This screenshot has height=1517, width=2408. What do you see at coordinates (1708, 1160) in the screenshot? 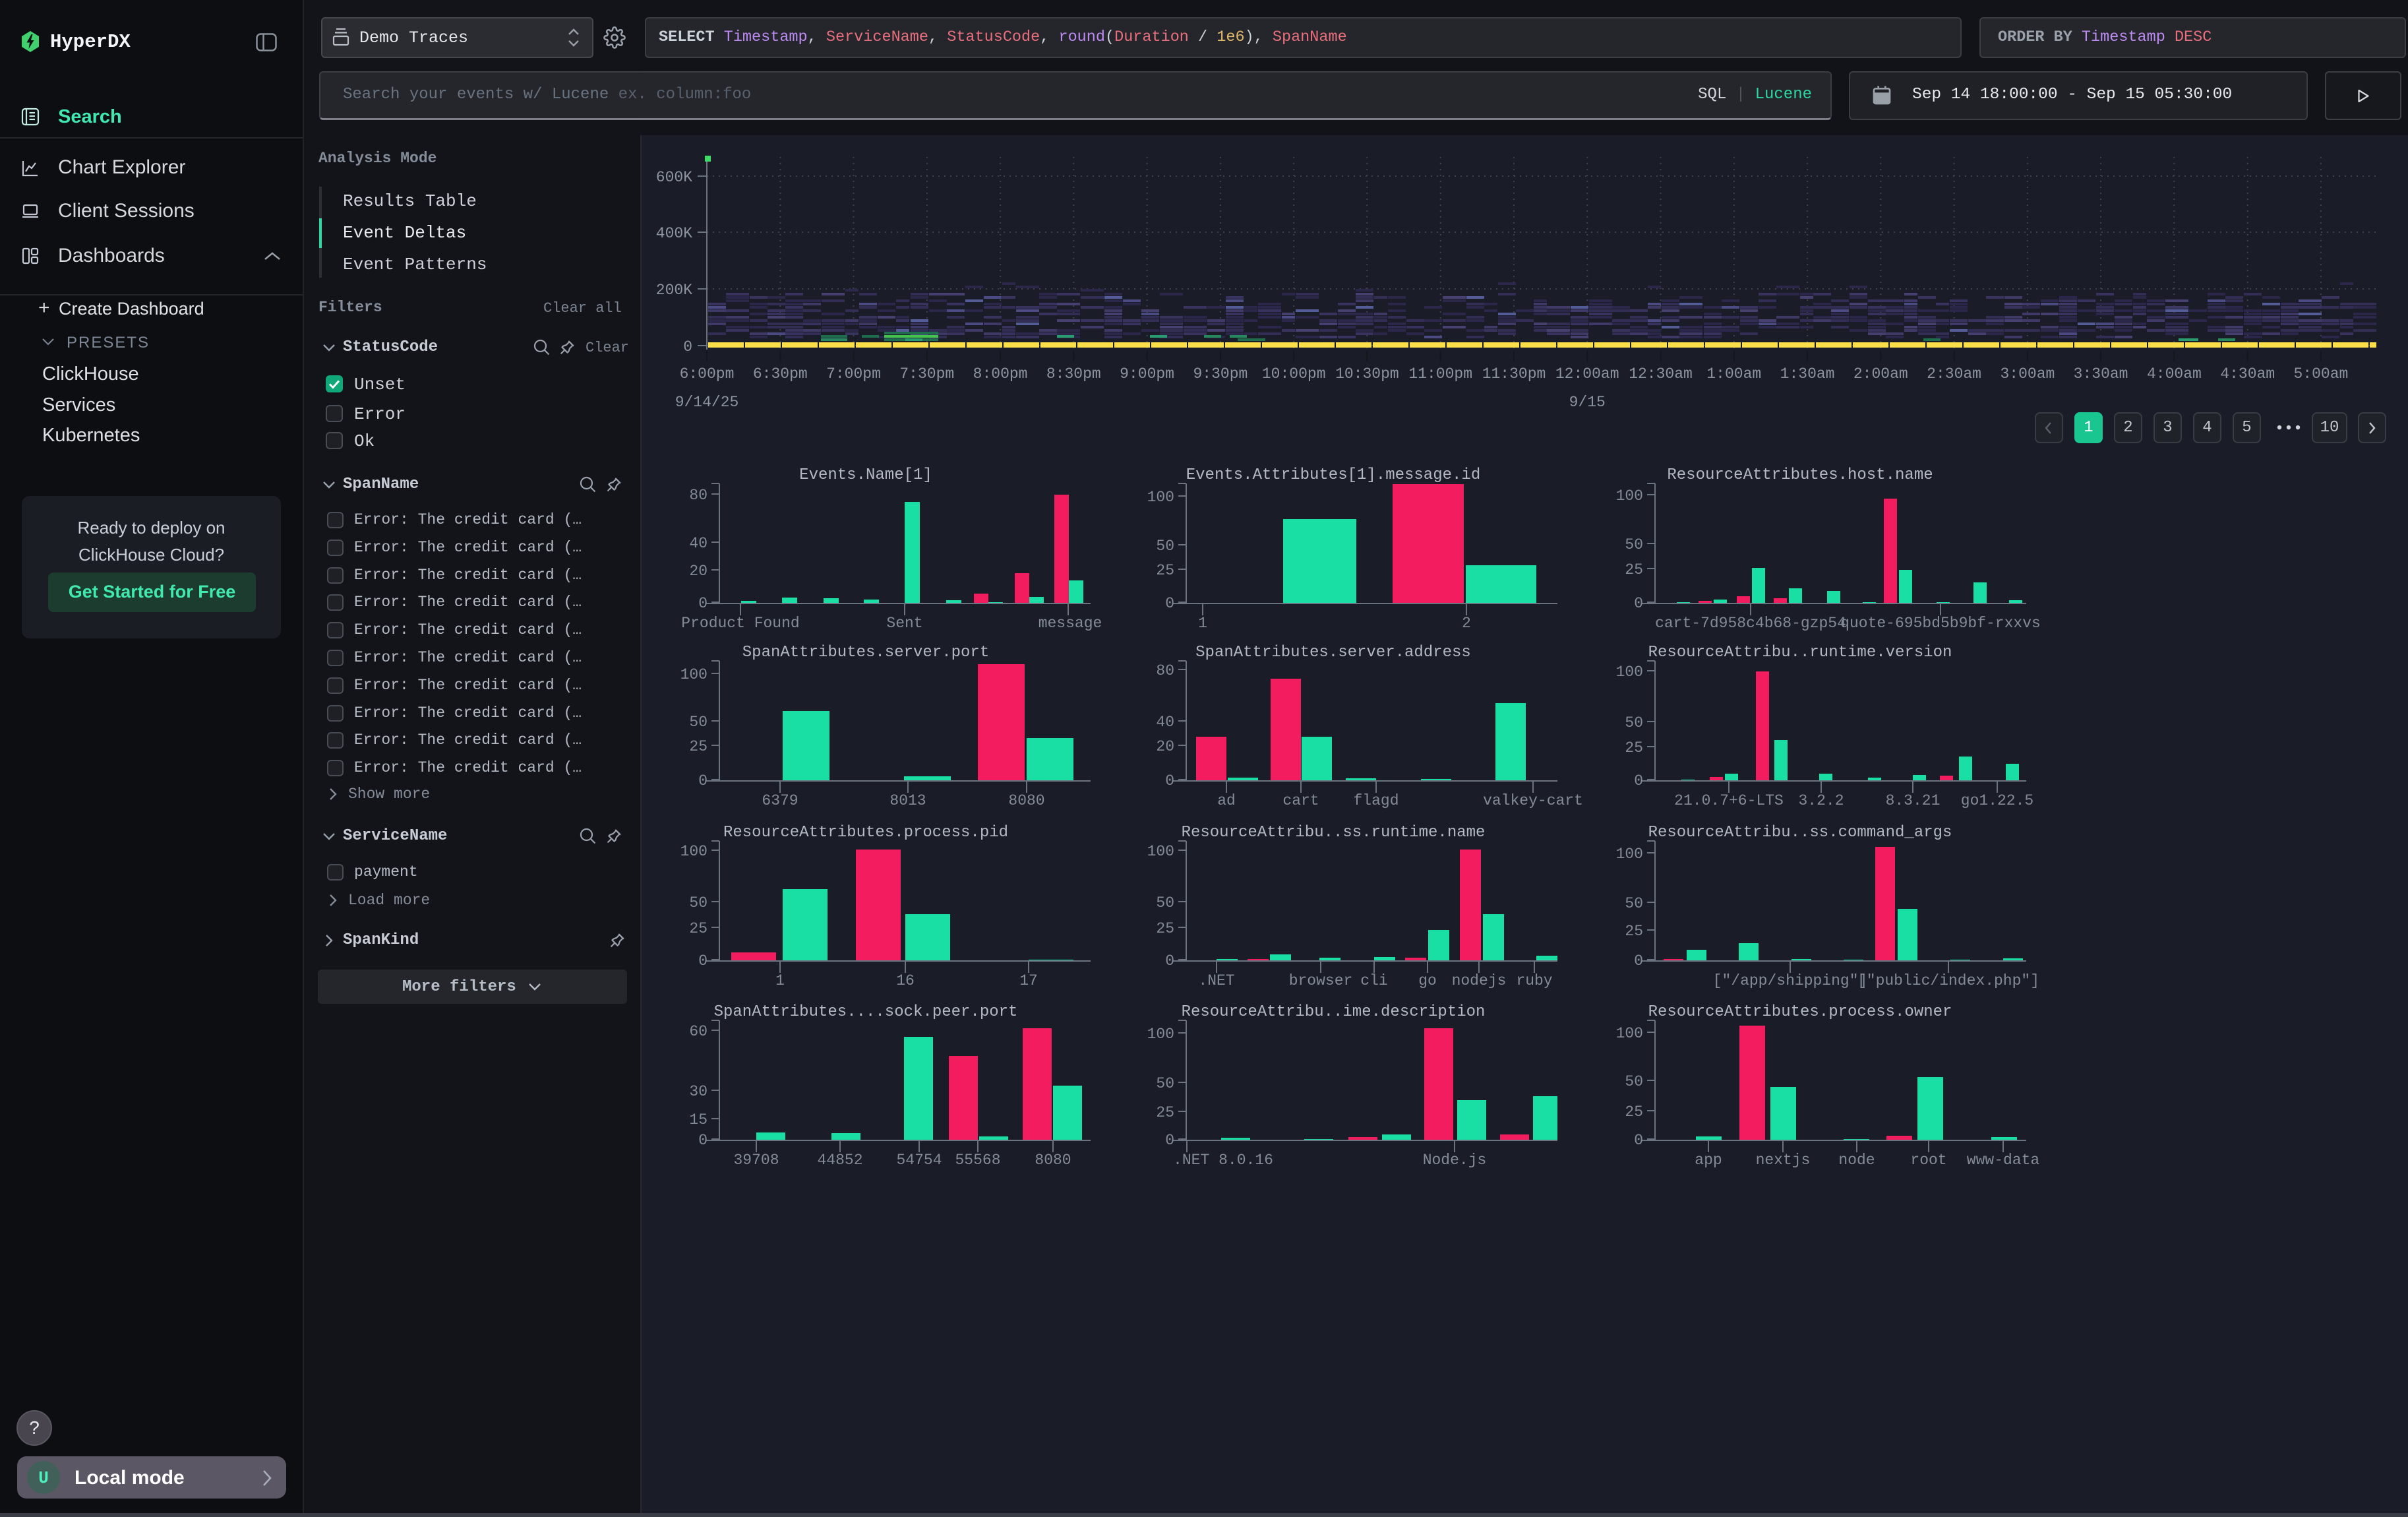
I see `svg-text: app` at bounding box center [1708, 1160].